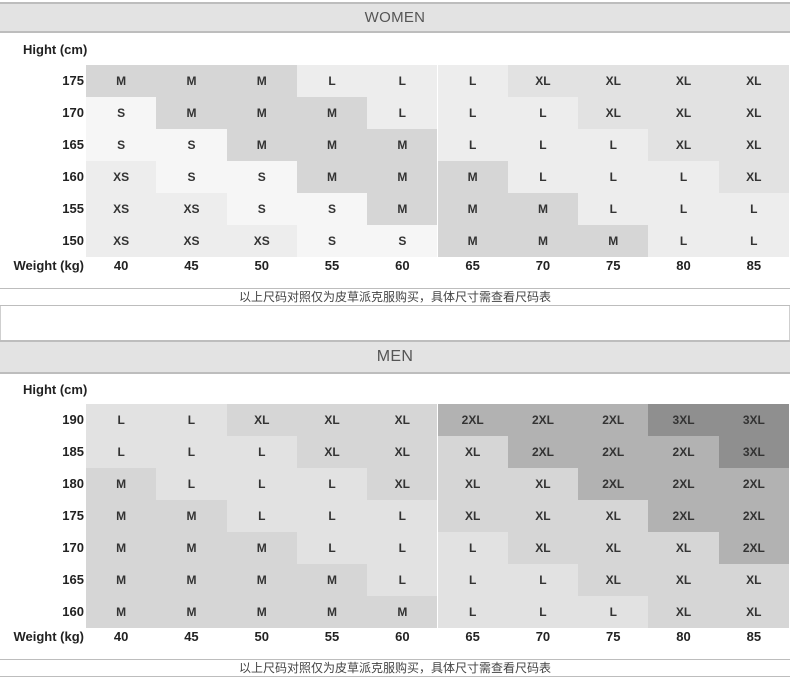  I want to click on height-value: 165, so click(73, 144).